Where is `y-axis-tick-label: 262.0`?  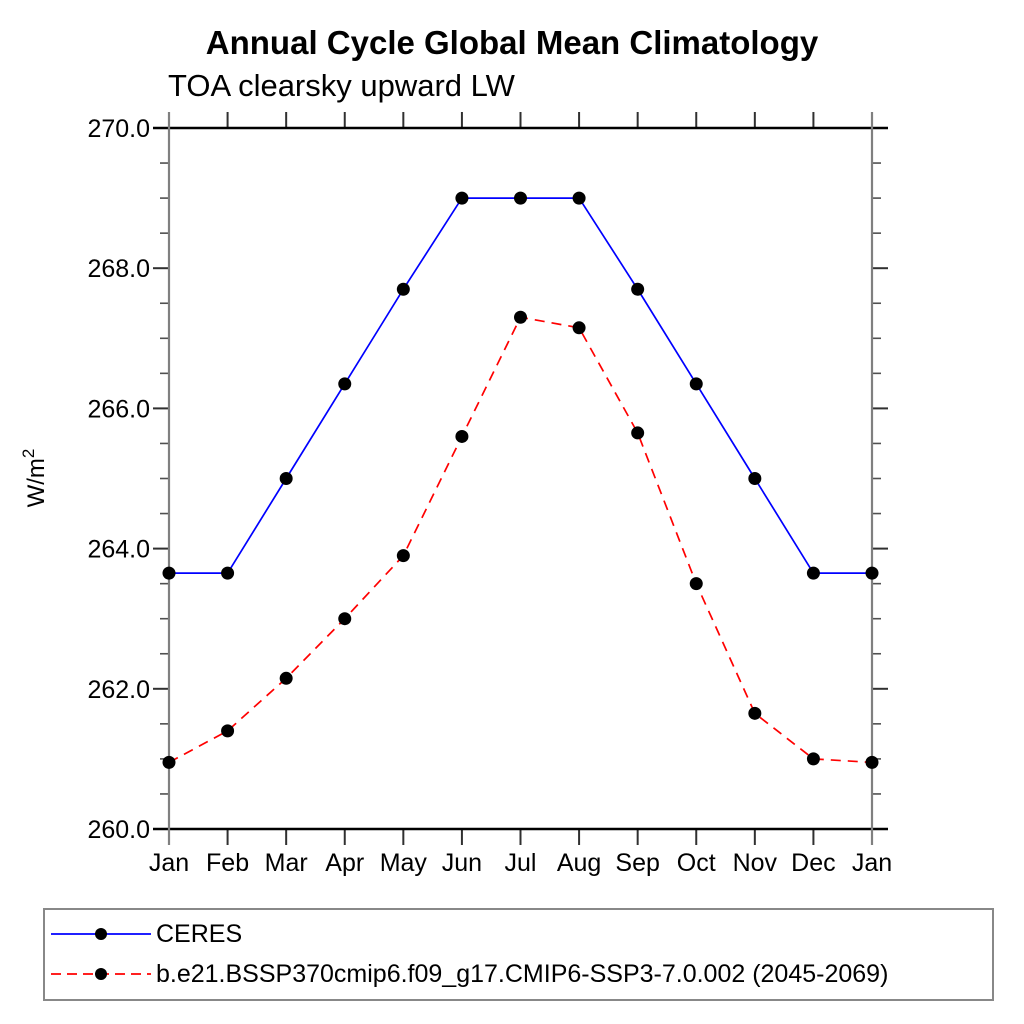
y-axis-tick-label: 262.0 is located at coordinates (118, 690).